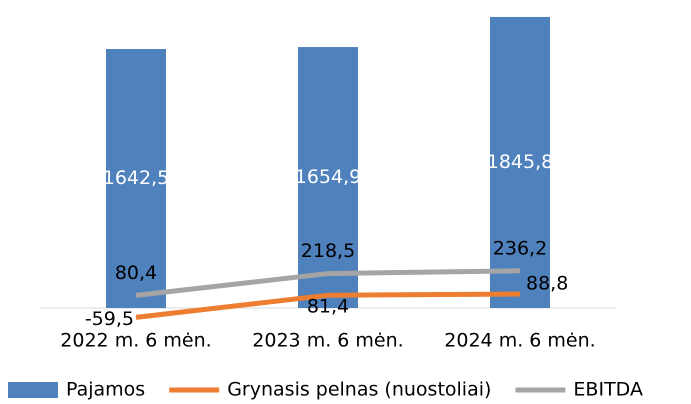 This screenshot has height=404, width=691. What do you see at coordinates (328, 251) in the screenshot?
I see `data-label: 218,5` at bounding box center [328, 251].